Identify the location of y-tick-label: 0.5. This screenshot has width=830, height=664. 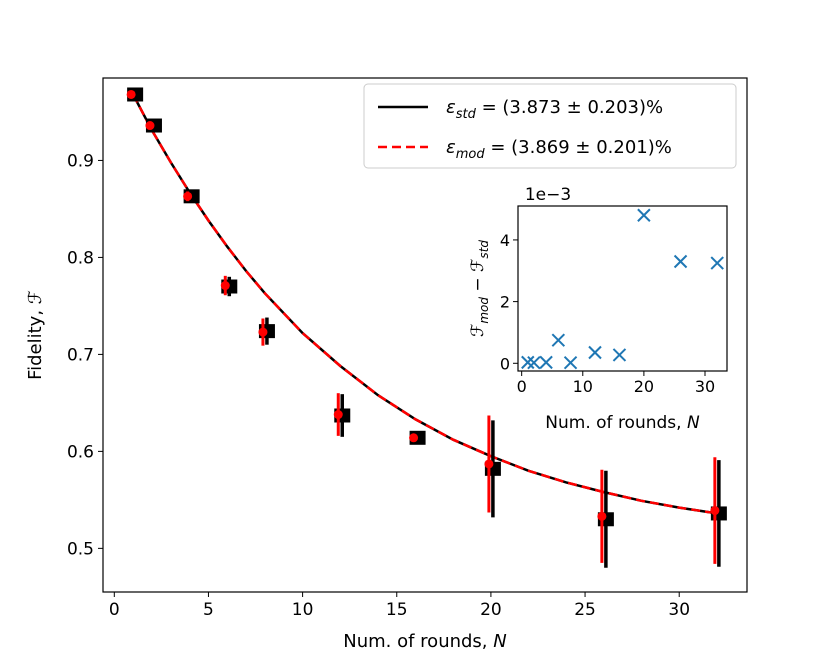
(80, 549).